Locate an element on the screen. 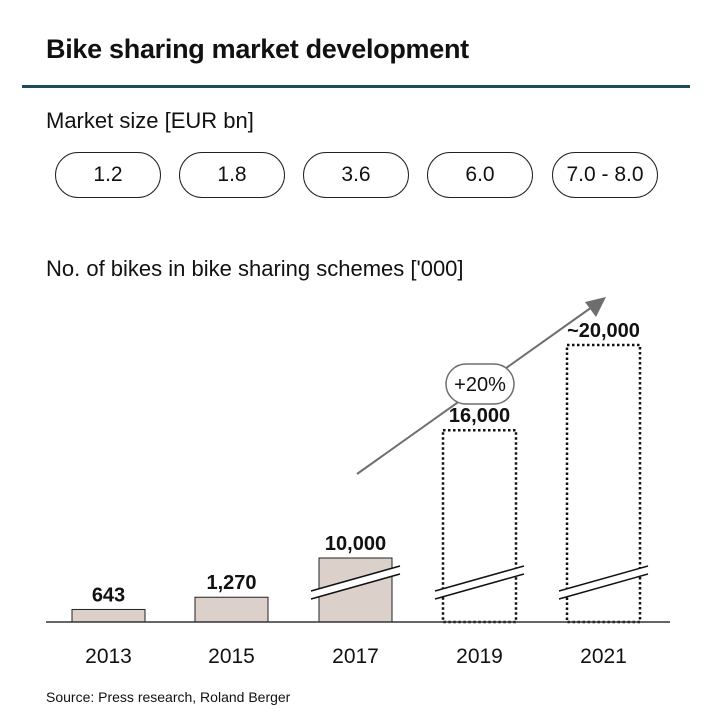  x-tick-label: 2021 is located at coordinates (603, 656).